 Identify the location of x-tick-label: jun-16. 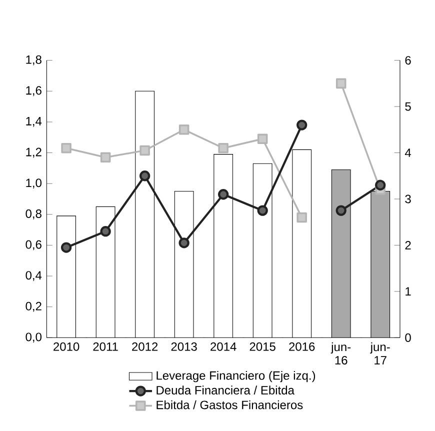
(340, 353).